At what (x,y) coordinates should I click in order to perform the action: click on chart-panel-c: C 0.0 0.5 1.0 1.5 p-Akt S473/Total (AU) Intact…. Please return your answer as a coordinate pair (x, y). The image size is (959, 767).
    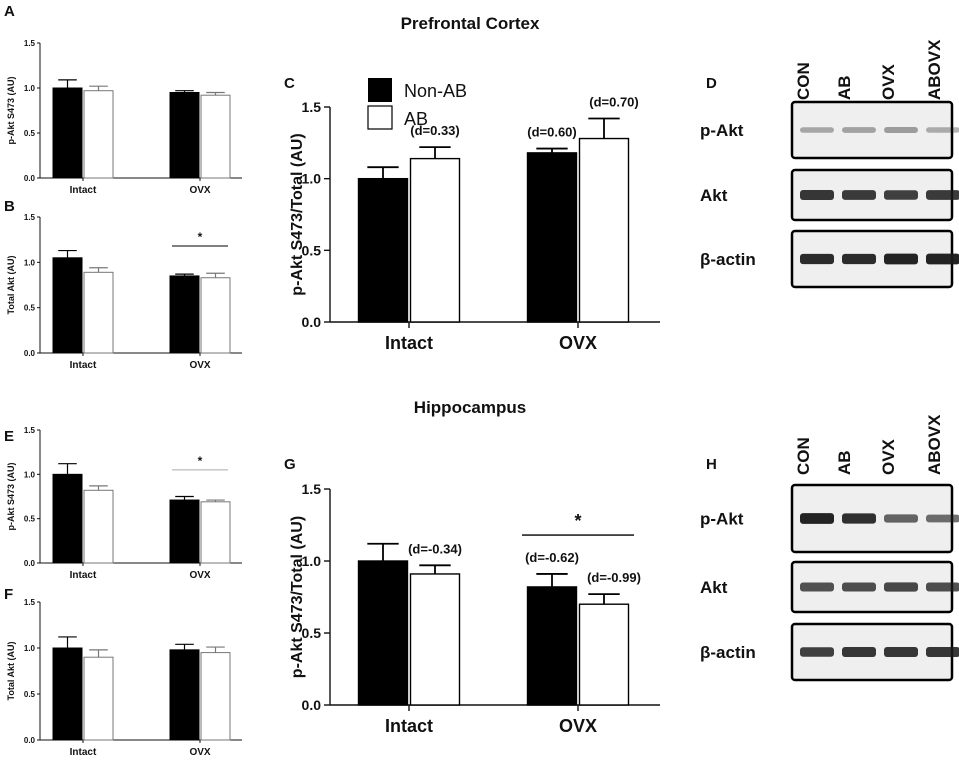
    Looking at the image, I should click on (472, 214).